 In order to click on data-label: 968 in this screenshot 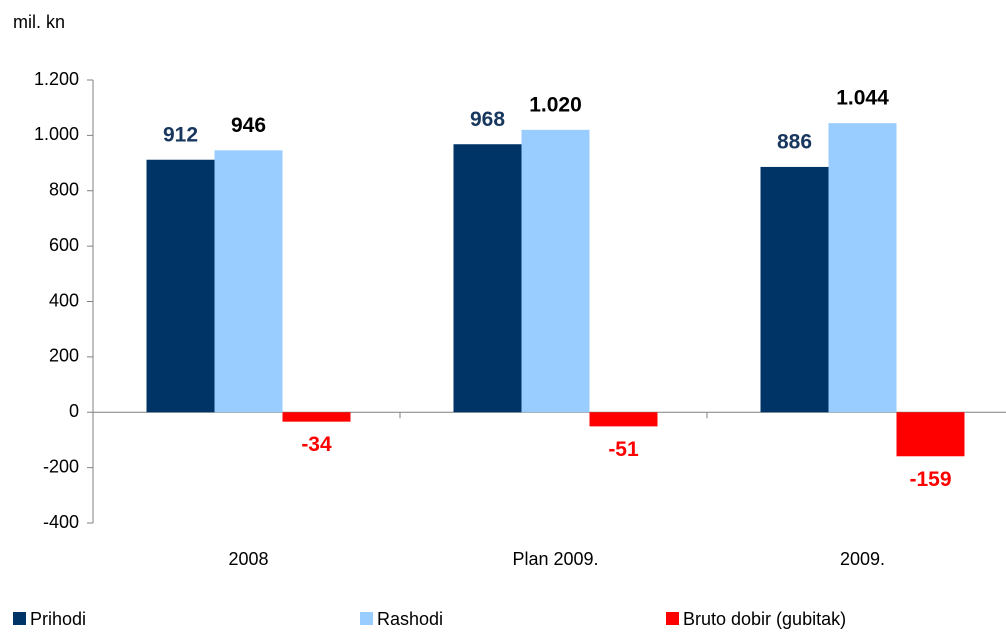, I will do `click(487, 119)`.